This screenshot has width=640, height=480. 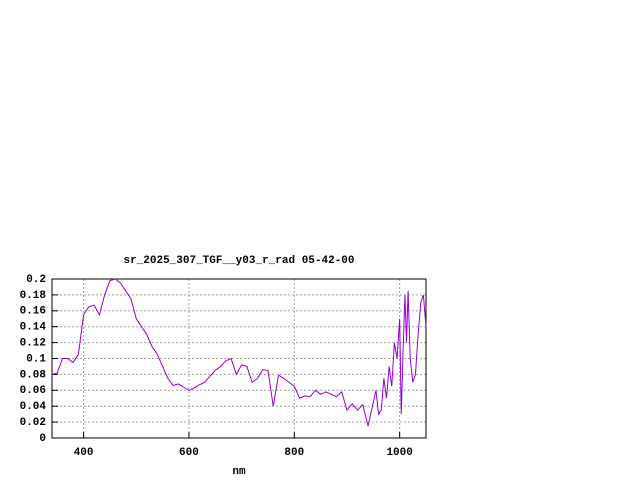 I want to click on y-tick-label: 0.1, so click(x=36, y=359).